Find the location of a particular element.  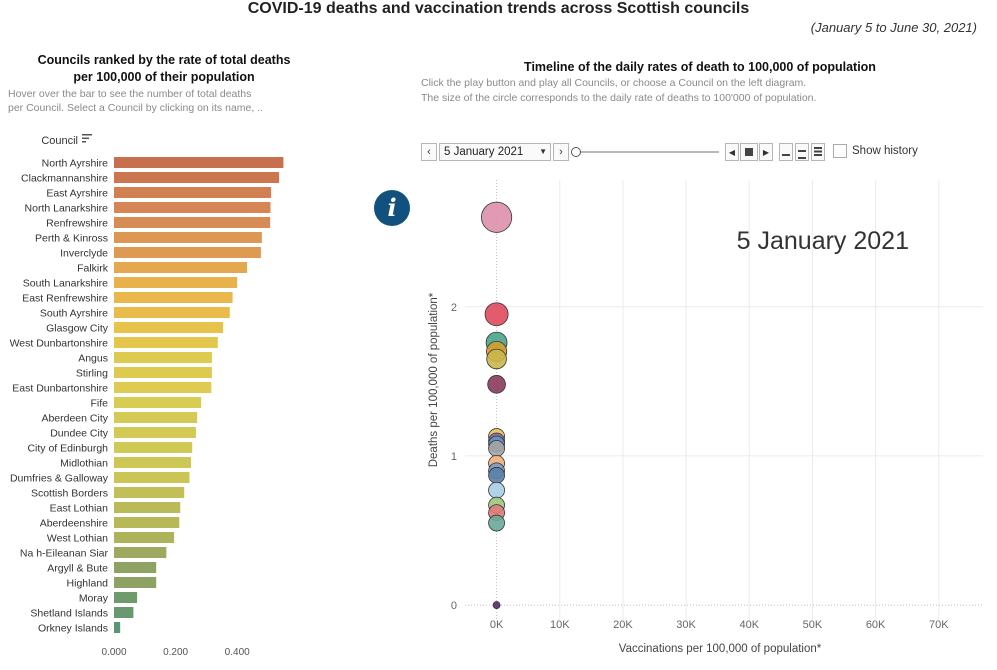

speed-medium-icon is located at coordinates (802, 154).